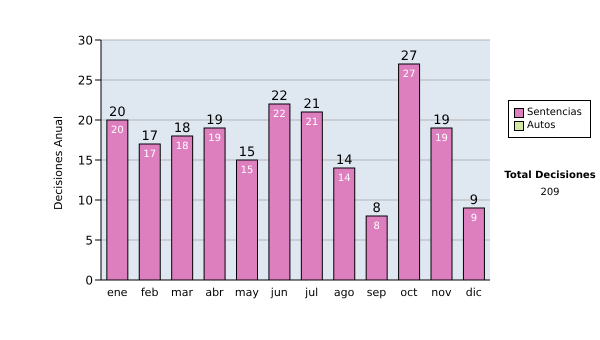 The image size is (600, 340). Describe the element at coordinates (85, 120) in the screenshot. I see `y-tick-label: 20` at that location.